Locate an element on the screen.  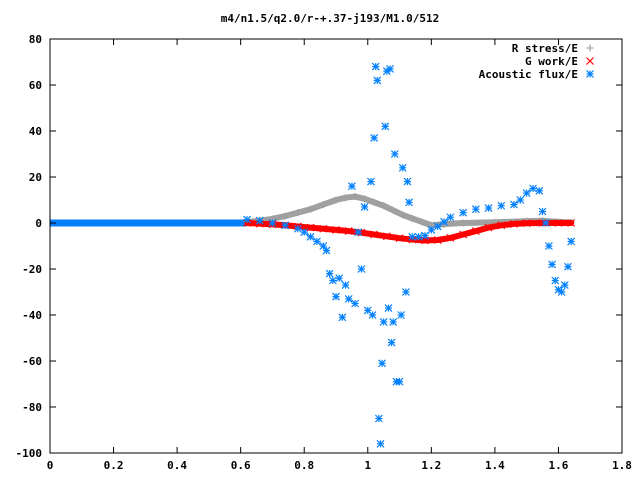
x-tick-label: 1.2 is located at coordinates (431, 465).